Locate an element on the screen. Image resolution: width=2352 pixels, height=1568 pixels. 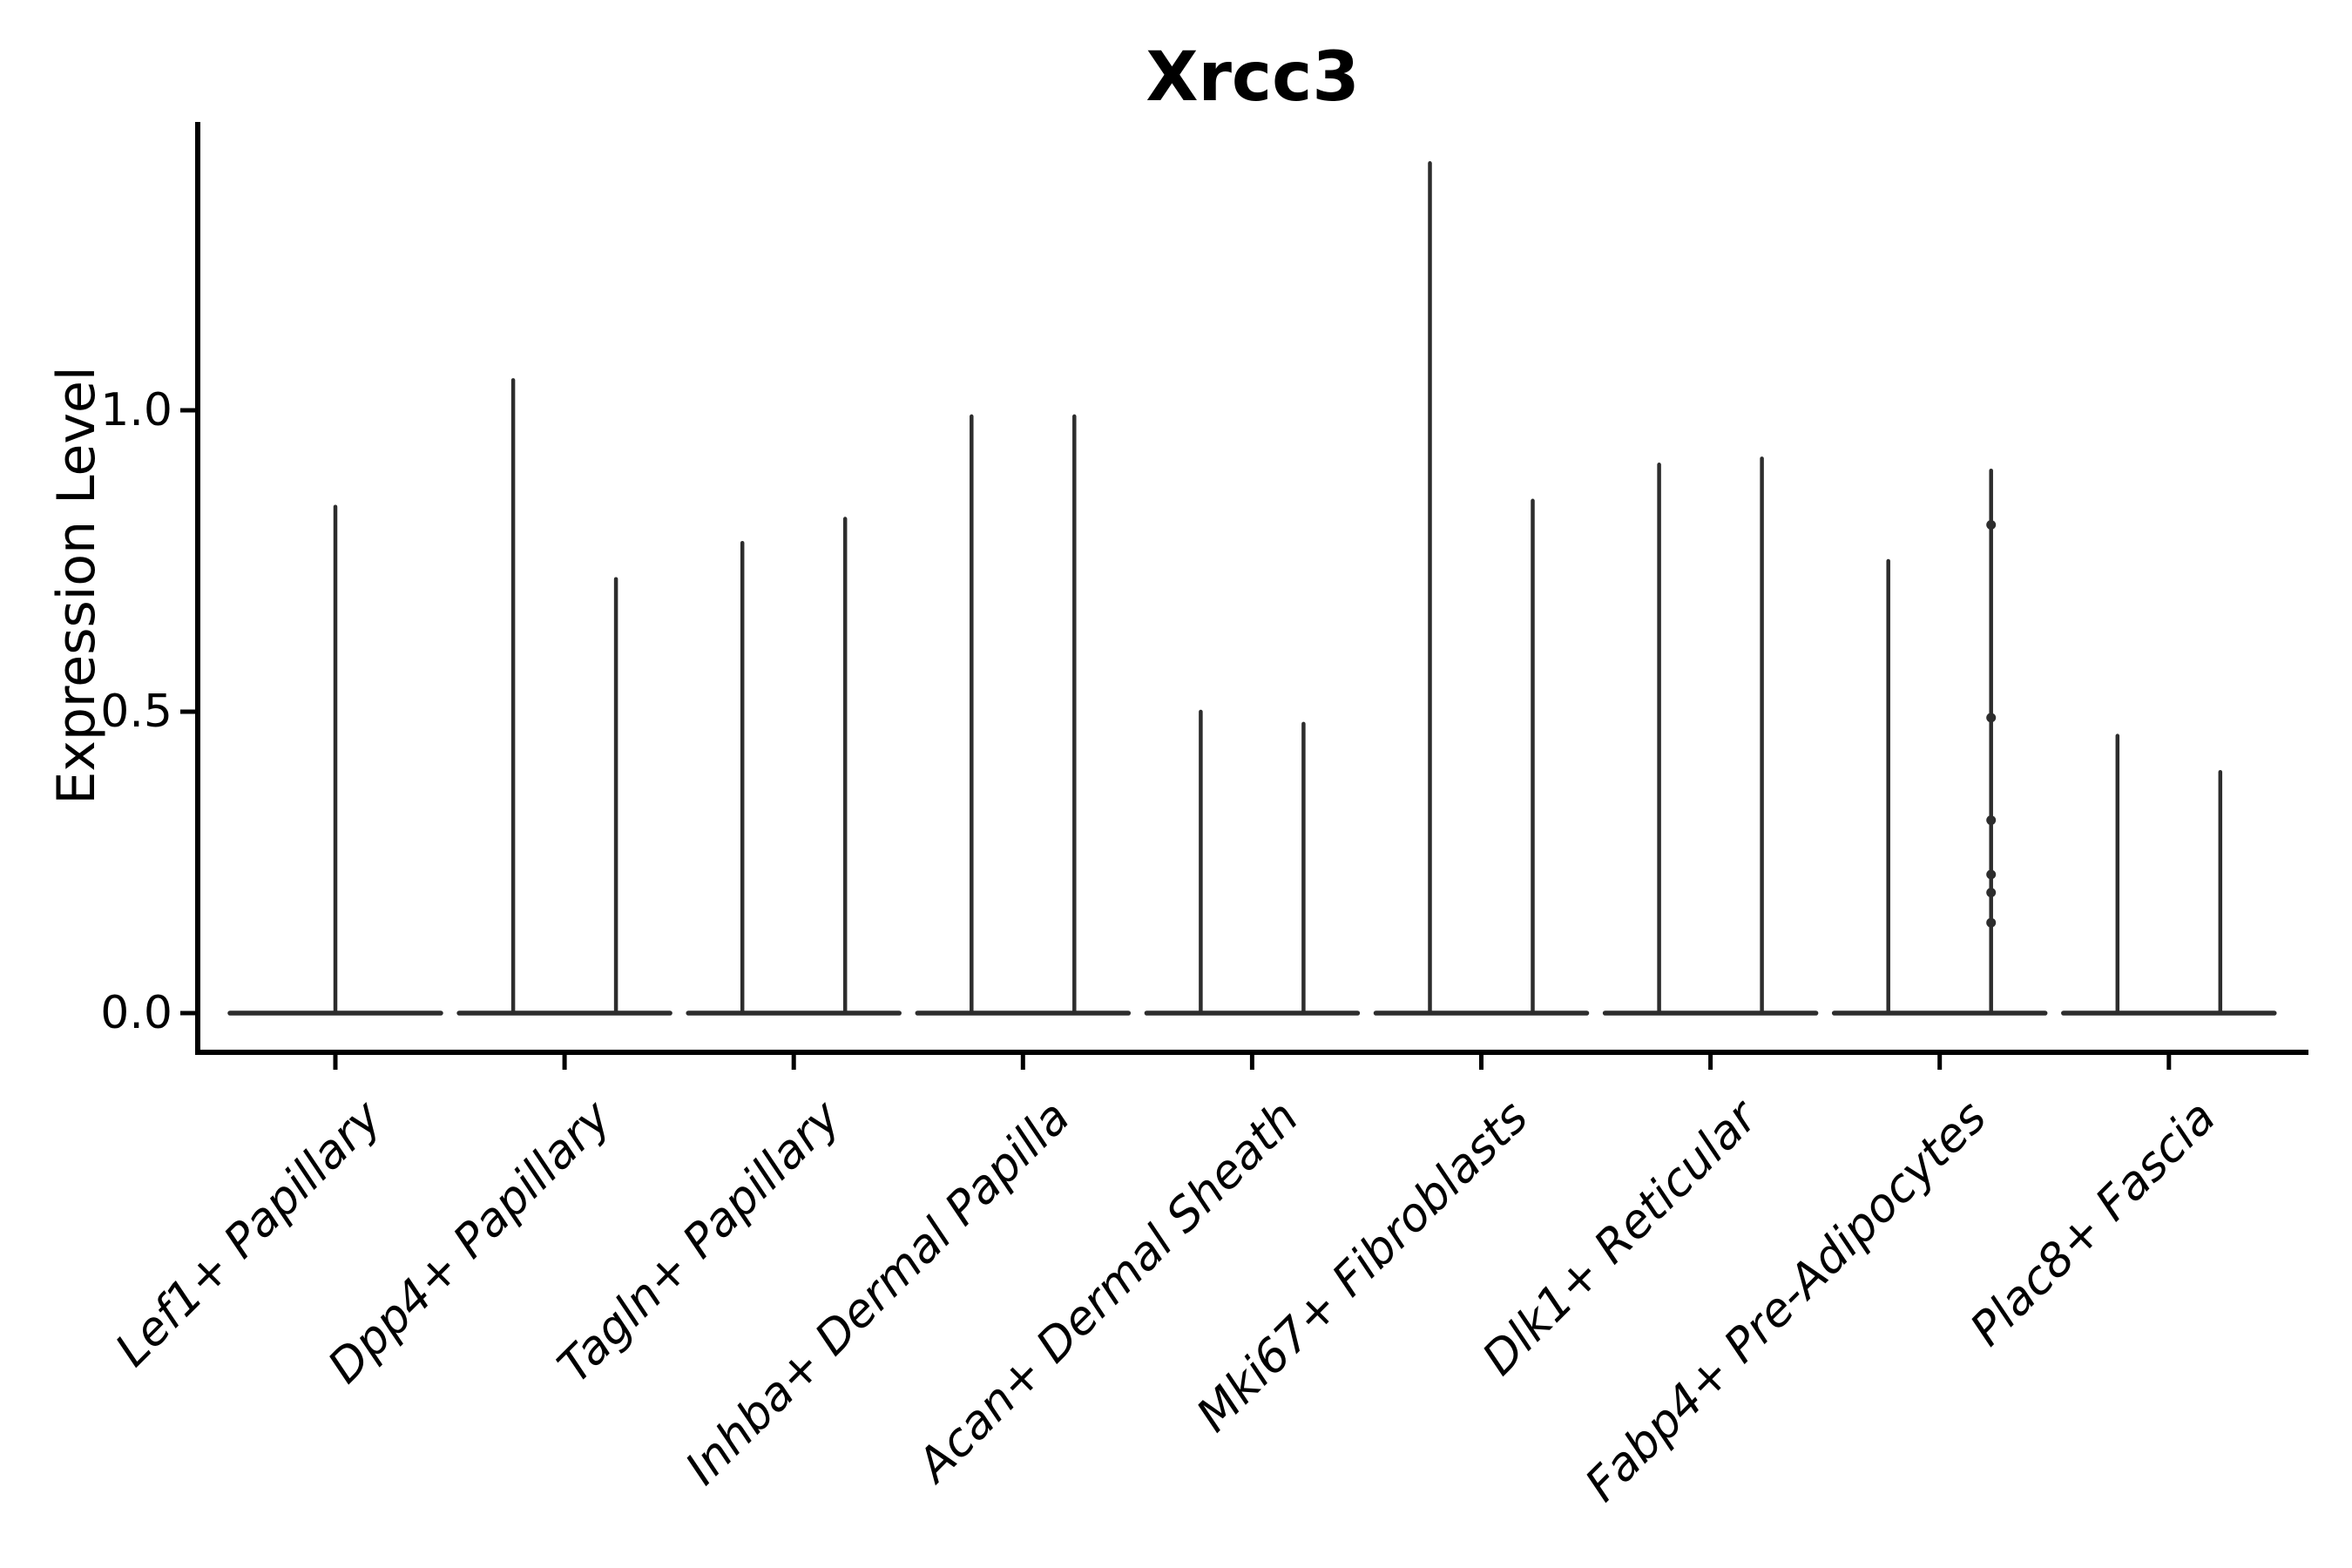
chart-title: Xrcc3 is located at coordinates (1253, 77).